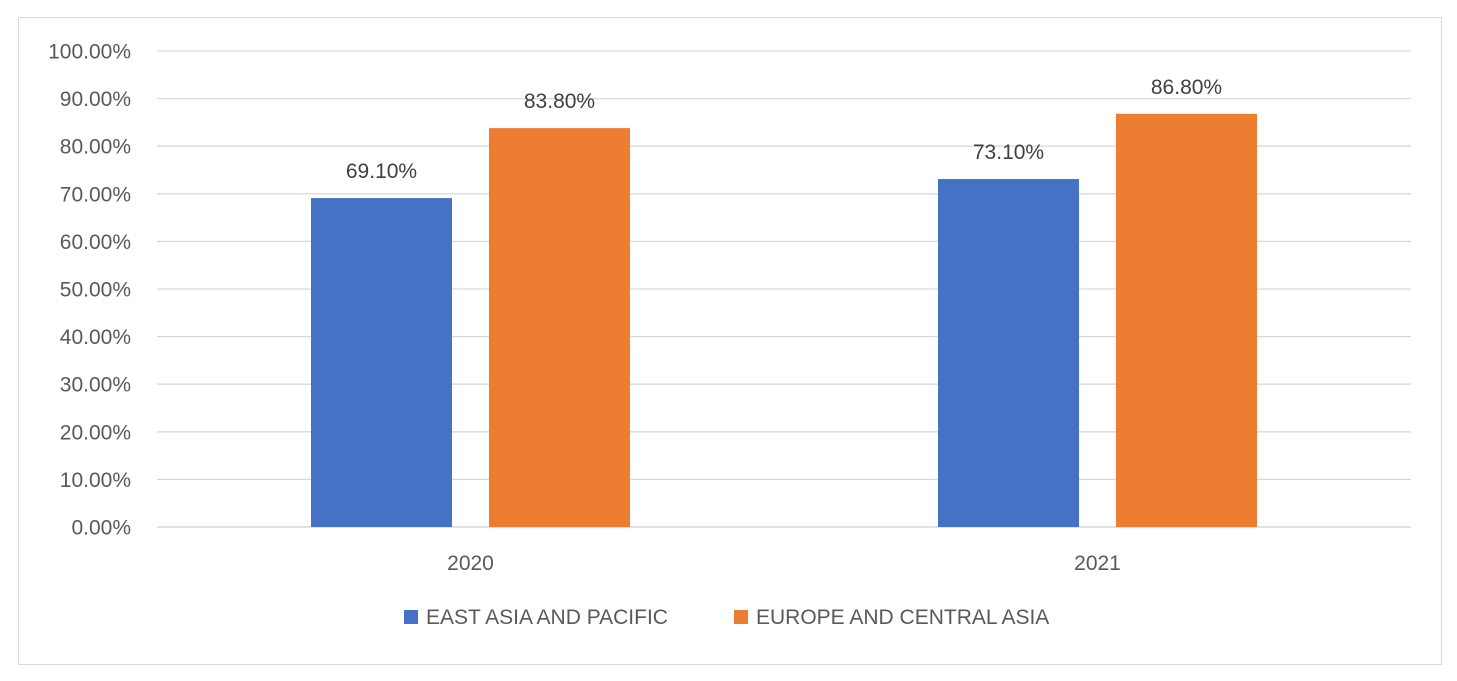  What do you see at coordinates (381, 363) in the screenshot?
I see `bar-east-asia-pacific-2020` at bounding box center [381, 363].